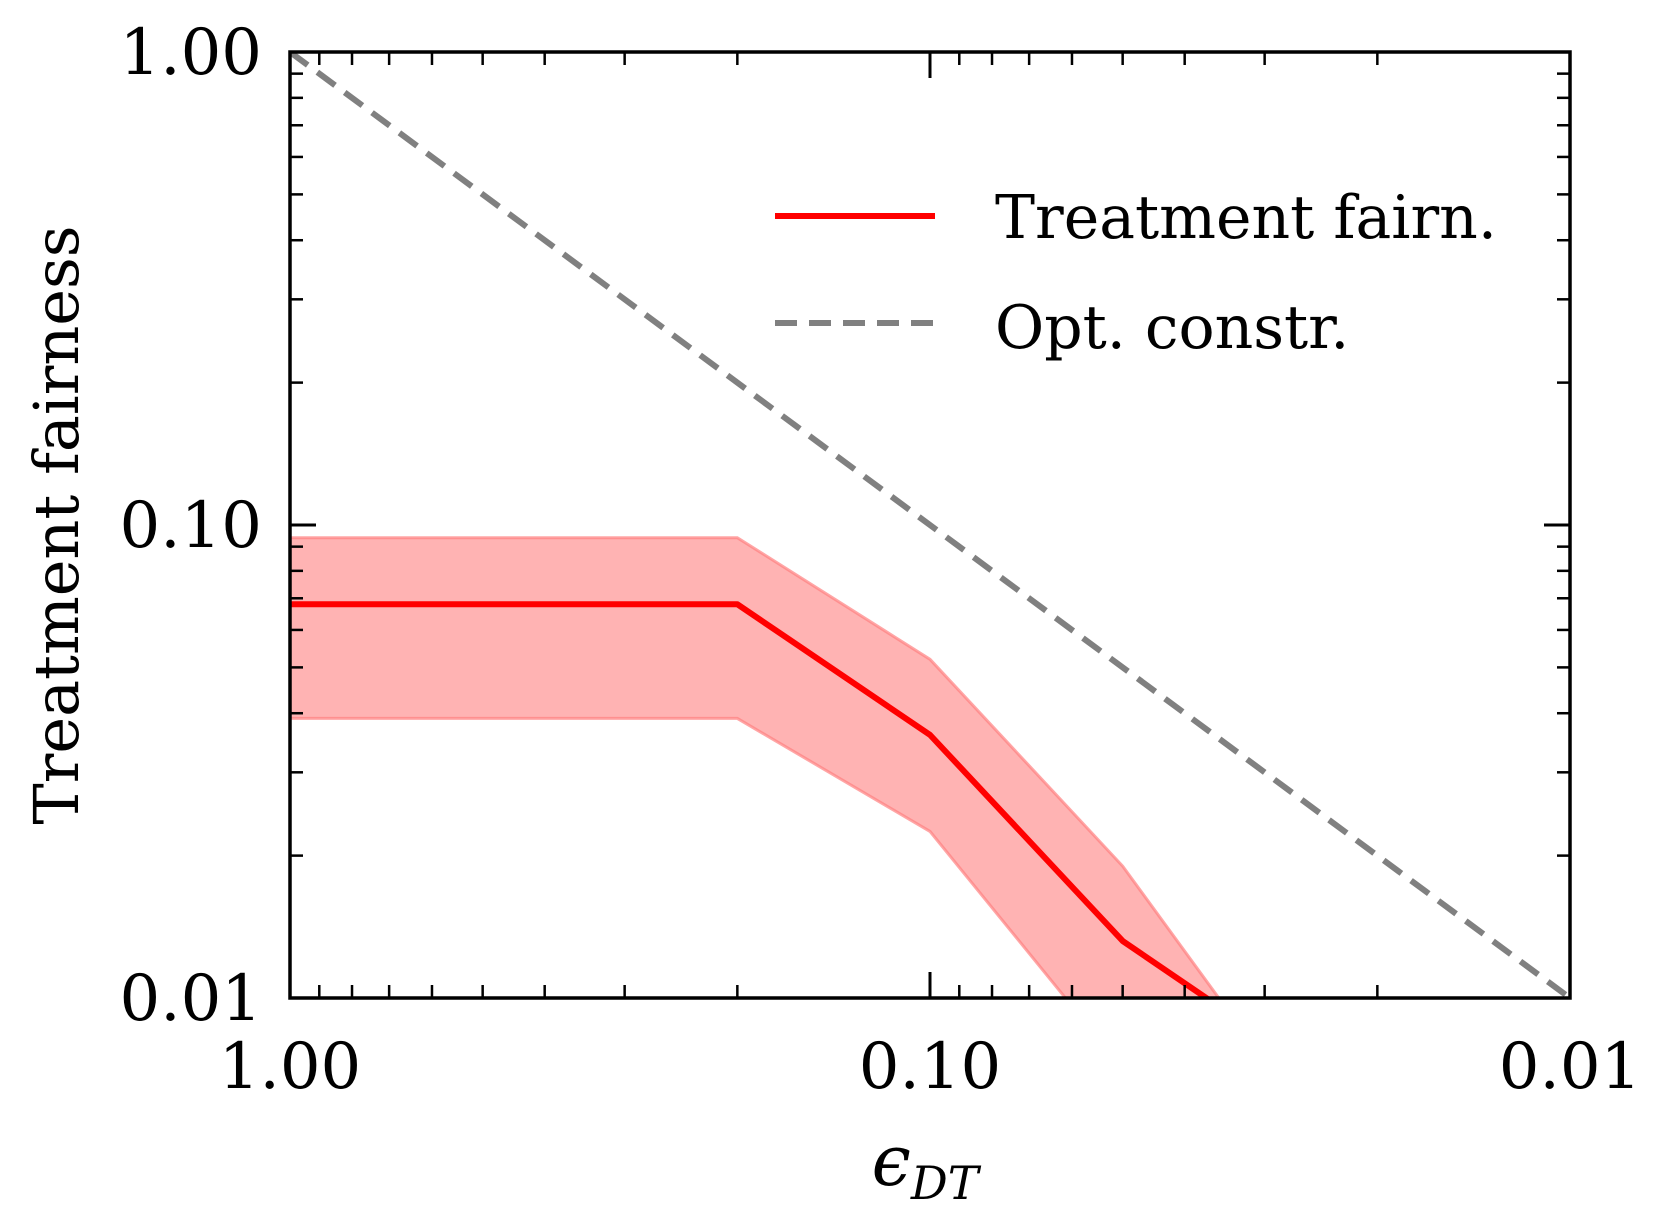  Describe the element at coordinates (191, 526) in the screenshot. I see `y-tick-label: 0.10` at that location.